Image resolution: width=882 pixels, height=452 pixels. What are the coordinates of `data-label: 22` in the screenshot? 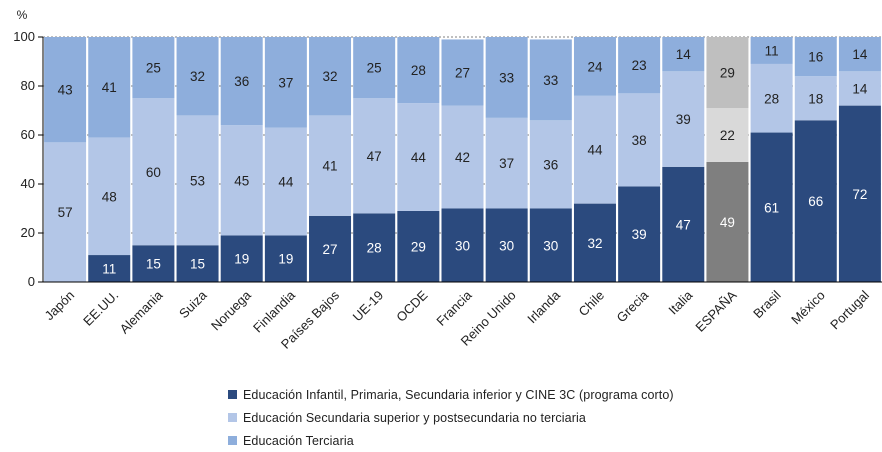 It's located at (727, 135).